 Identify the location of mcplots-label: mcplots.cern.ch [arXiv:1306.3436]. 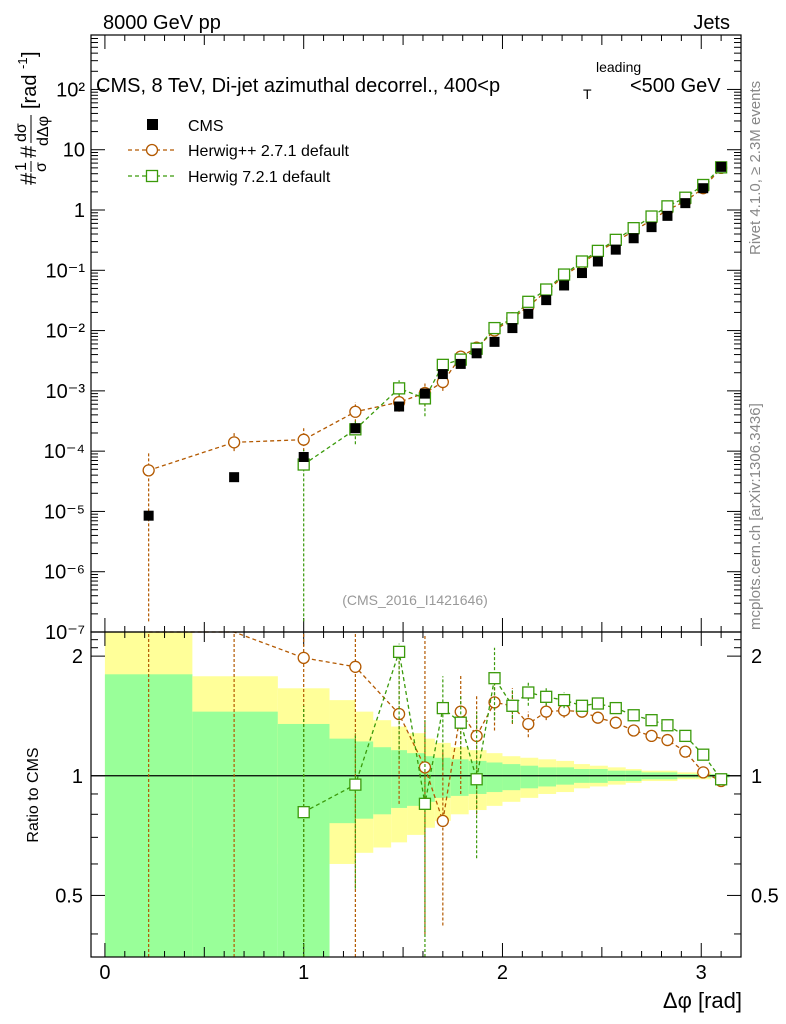
(755, 516).